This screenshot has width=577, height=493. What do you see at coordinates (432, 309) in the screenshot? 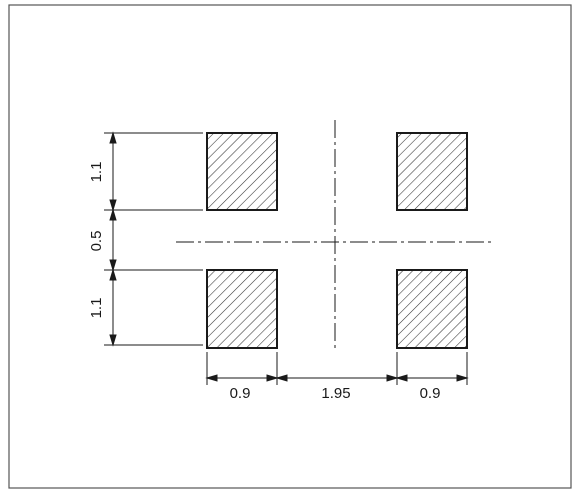
I see `pad-bottom-right` at bounding box center [432, 309].